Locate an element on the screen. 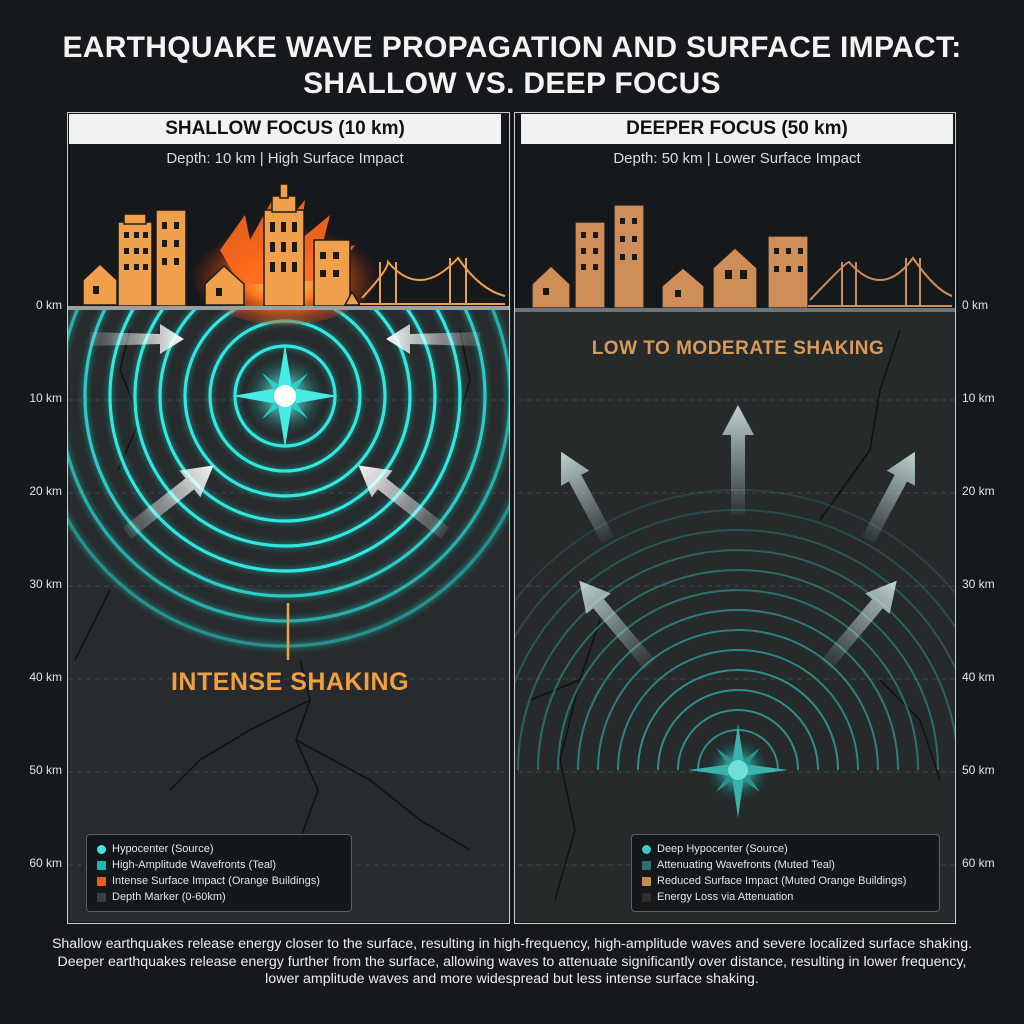  legend-text: Energy Loss via Attenuation is located at coordinates (725, 897).